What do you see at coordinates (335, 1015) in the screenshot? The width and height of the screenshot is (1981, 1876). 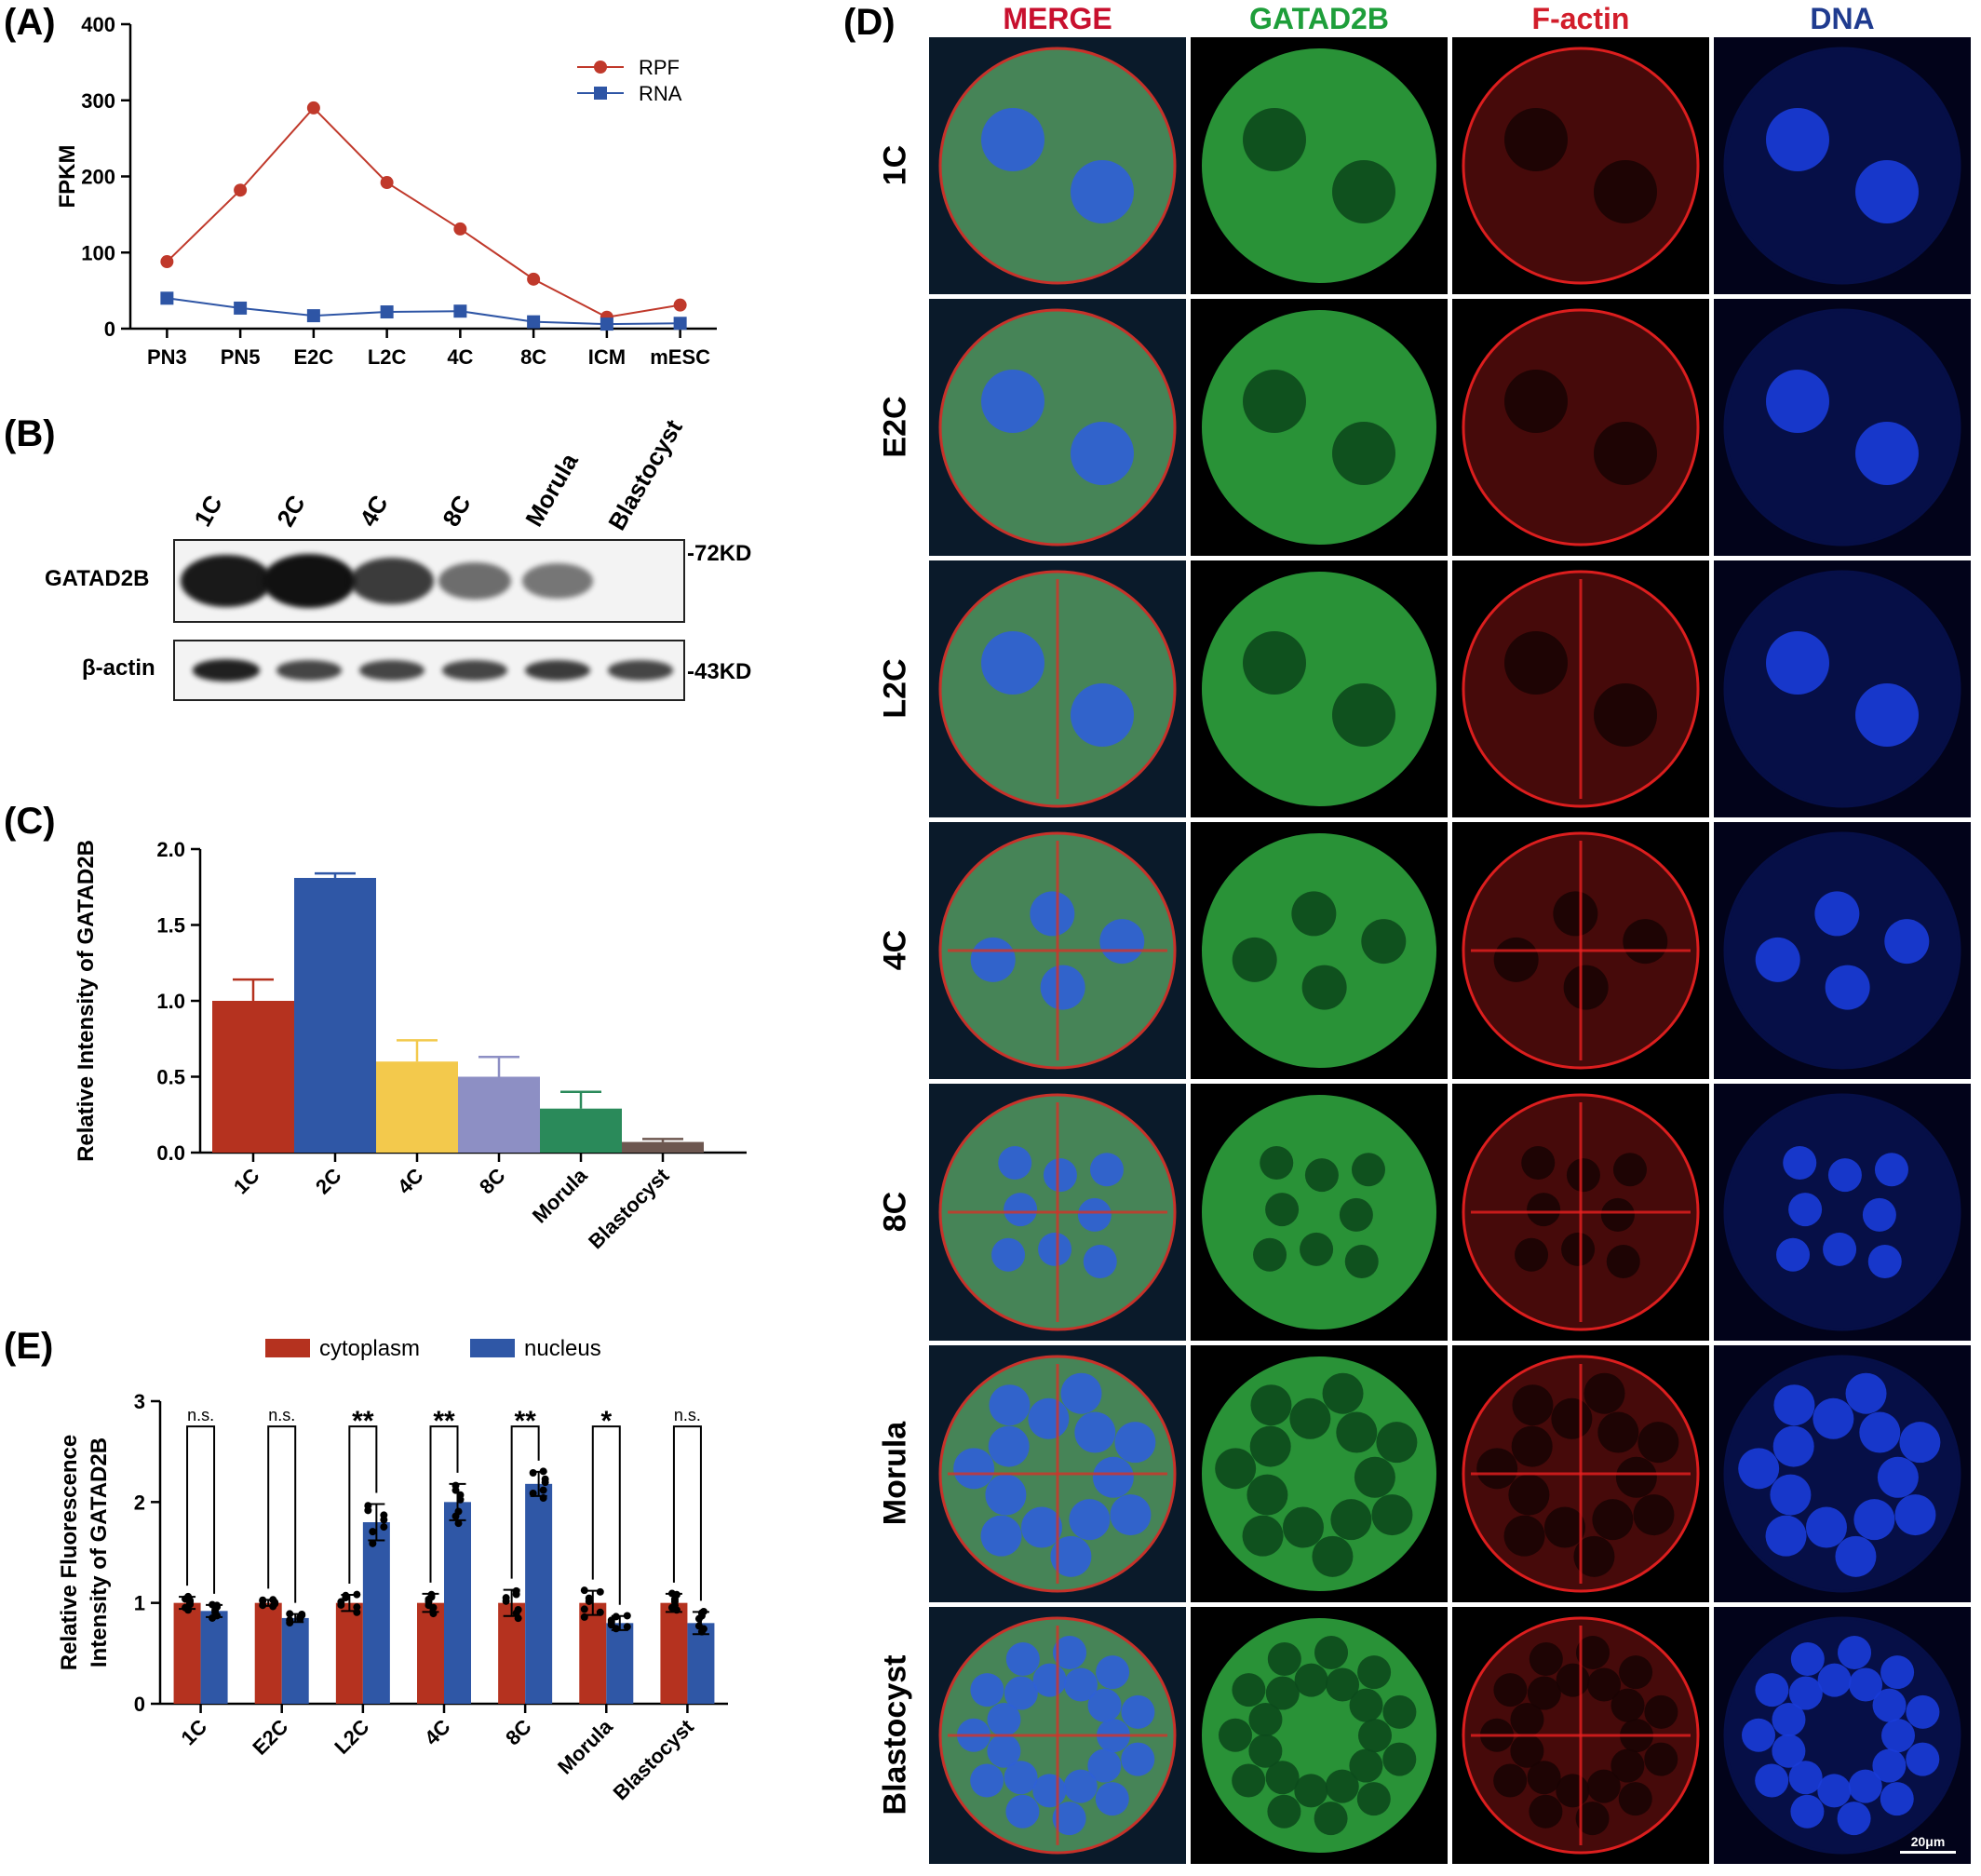 I see `bar-2c` at bounding box center [335, 1015].